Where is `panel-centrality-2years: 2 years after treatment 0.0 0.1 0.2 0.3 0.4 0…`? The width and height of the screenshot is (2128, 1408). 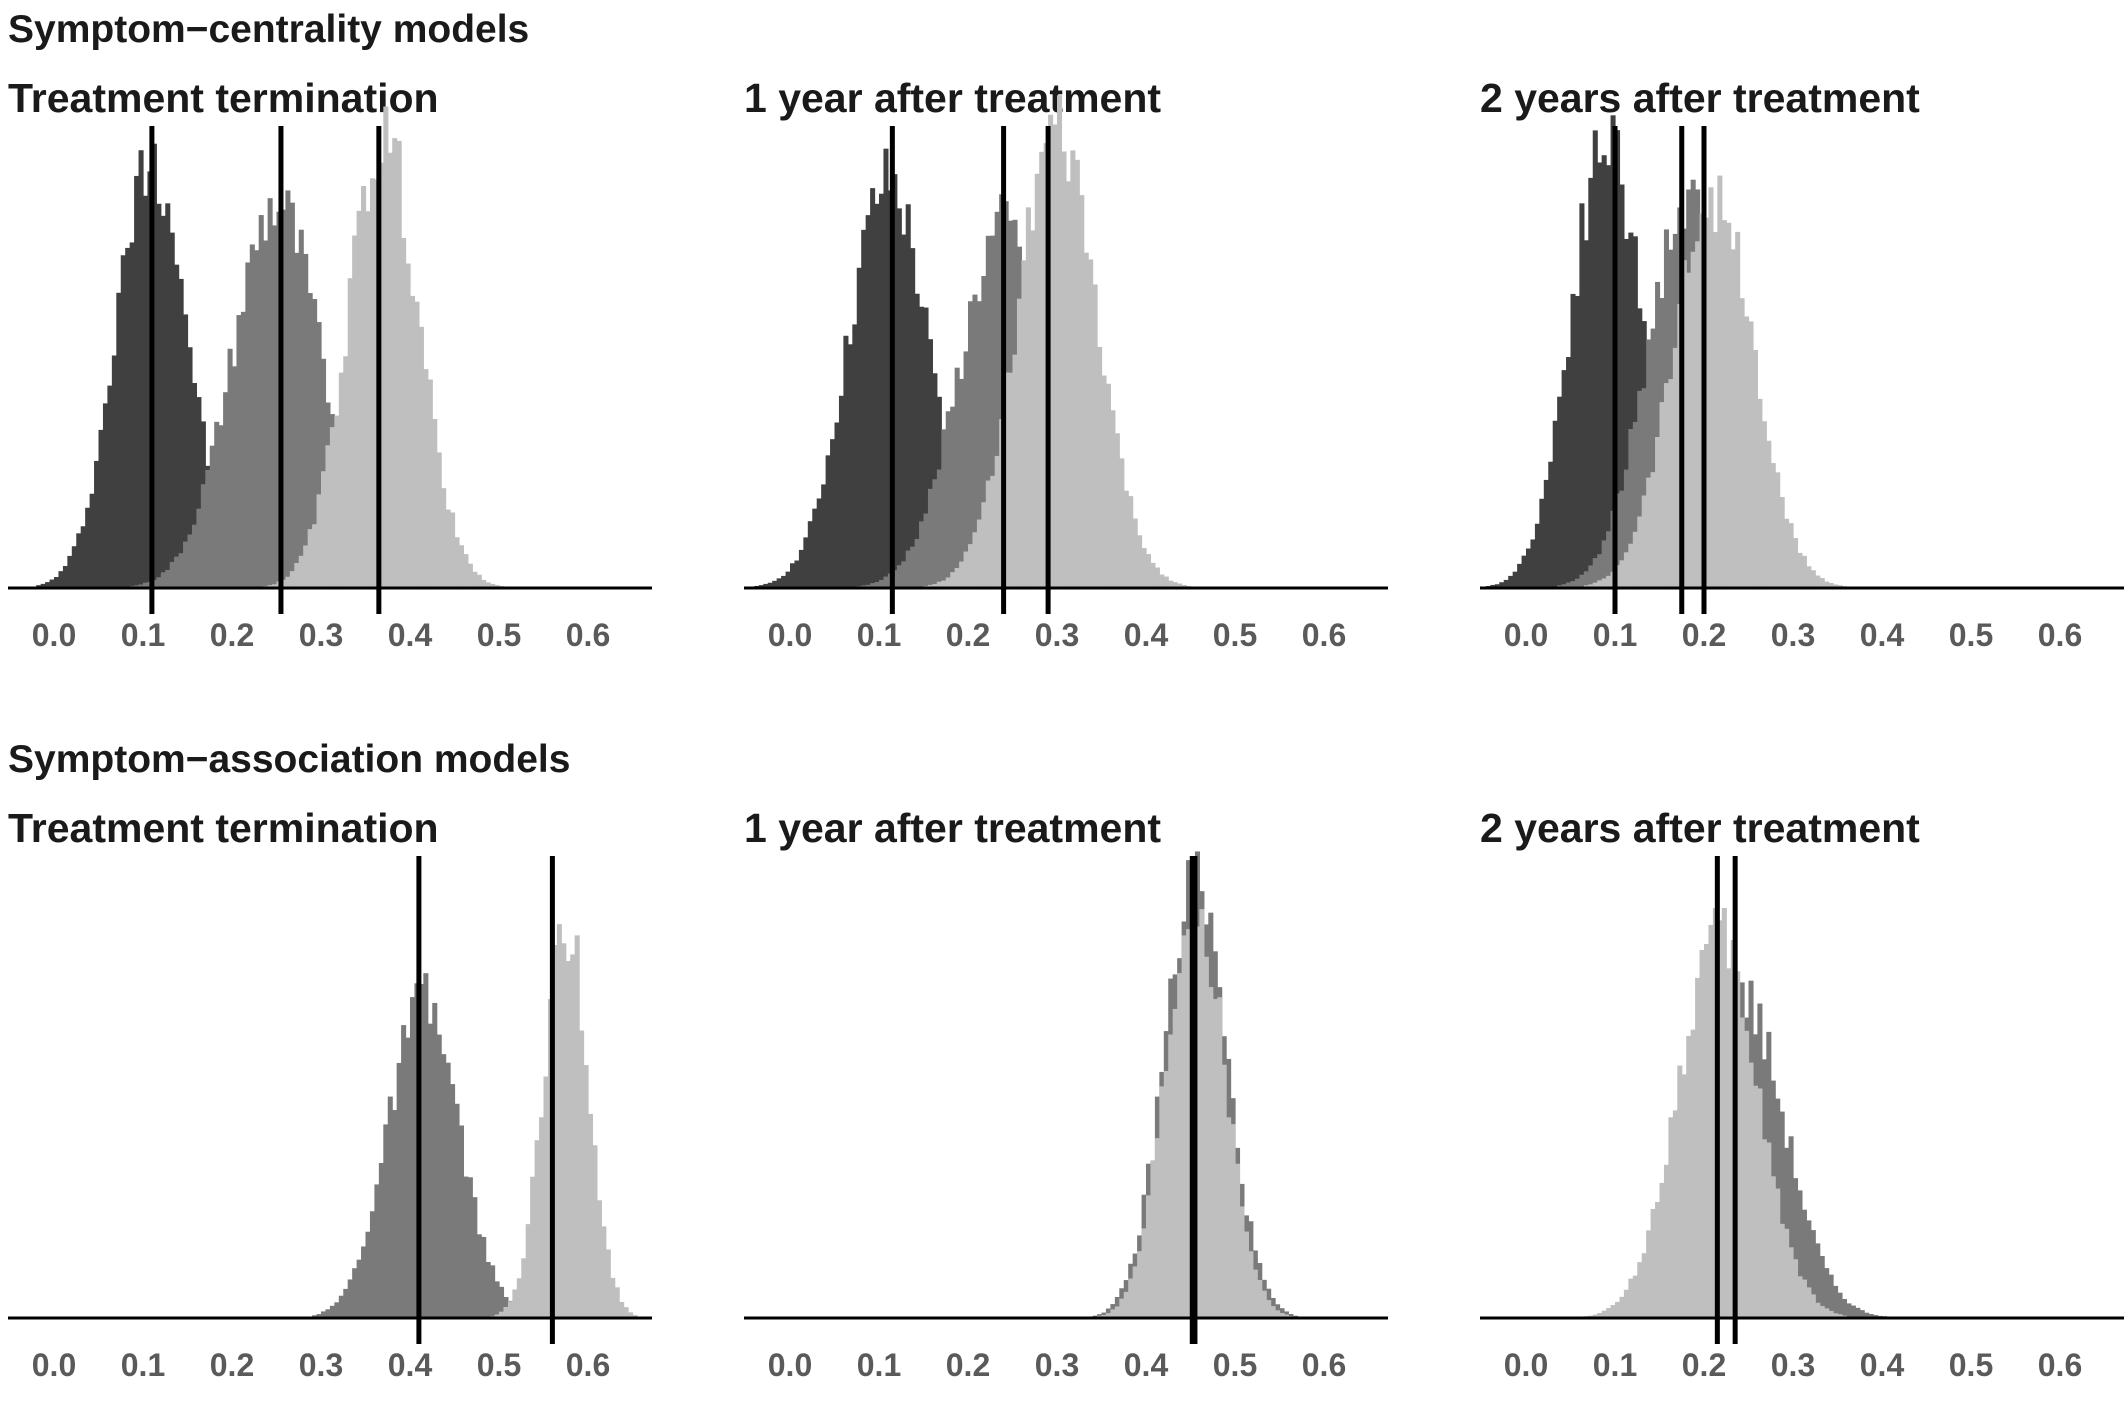 panel-centrality-2years: 2 years after treatment 0.0 0.1 0.2 0.3 0.4 0… is located at coordinates (1804, 365).